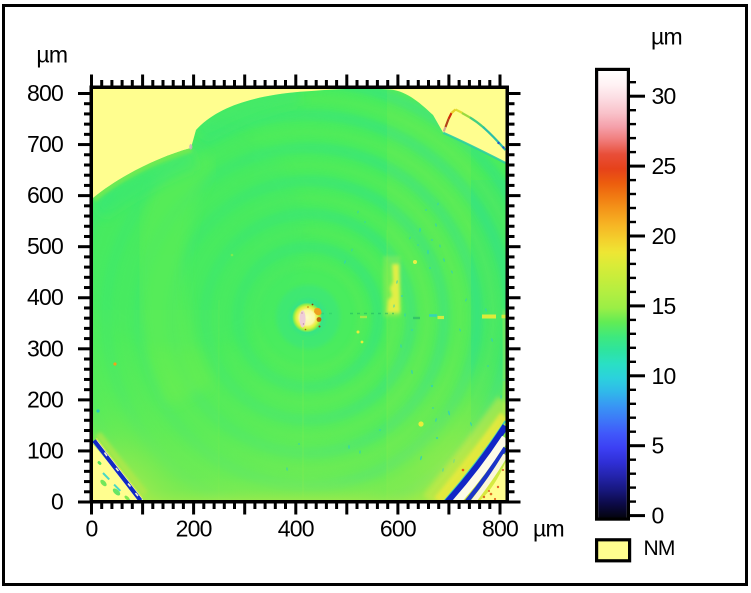 This screenshot has width=751, height=593. I want to click on svg-text: 10, so click(664, 376).